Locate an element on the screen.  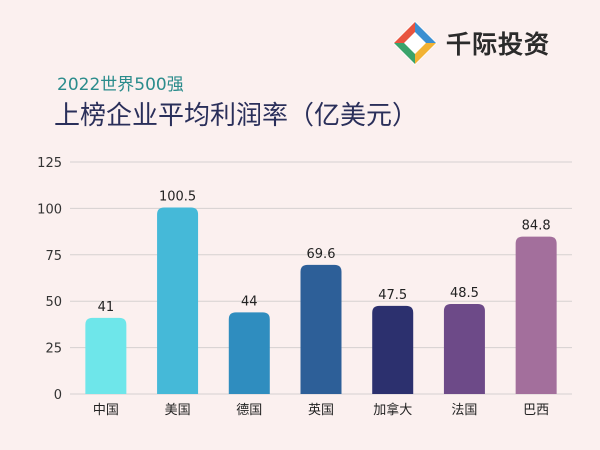
x-tick-label: 法国 is located at coordinates (464, 410).